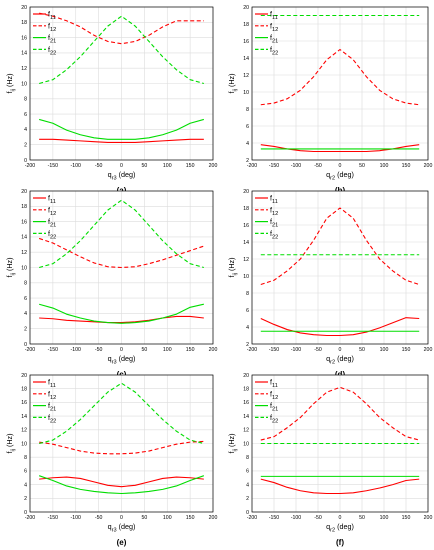 Image resolution: width=434 pixels, height=550 pixels. What do you see at coordinates (122, 190) in the screenshot?
I see `panel-label: (a)` at bounding box center [122, 190].